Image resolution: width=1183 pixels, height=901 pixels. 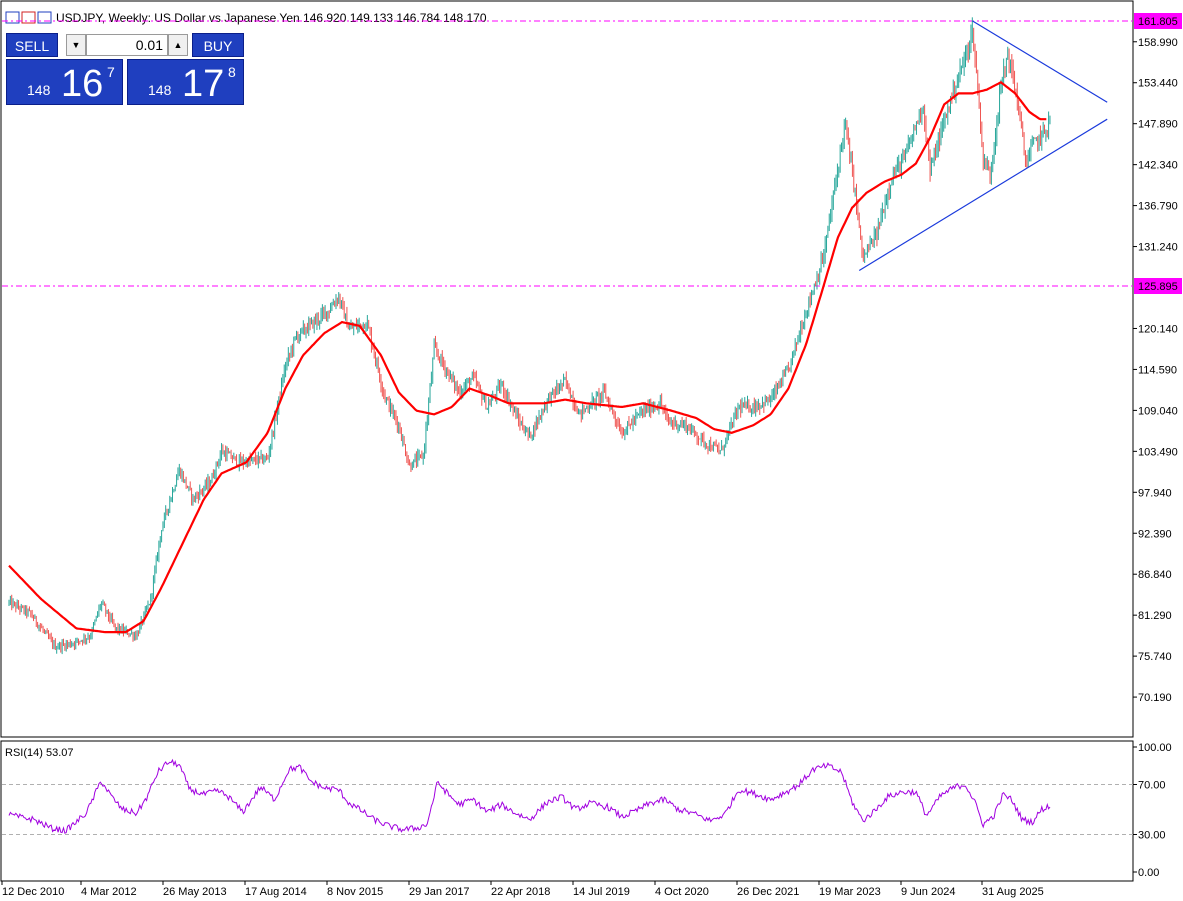 I want to click on sell-button: SELL, so click(x=32, y=45).